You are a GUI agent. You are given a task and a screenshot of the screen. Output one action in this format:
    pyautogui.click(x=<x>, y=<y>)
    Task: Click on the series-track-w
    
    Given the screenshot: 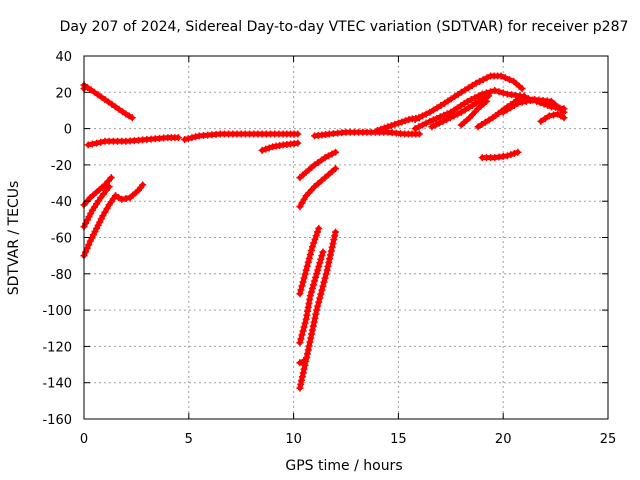 What is the action you would take?
    pyautogui.click(x=542, y=102)
    